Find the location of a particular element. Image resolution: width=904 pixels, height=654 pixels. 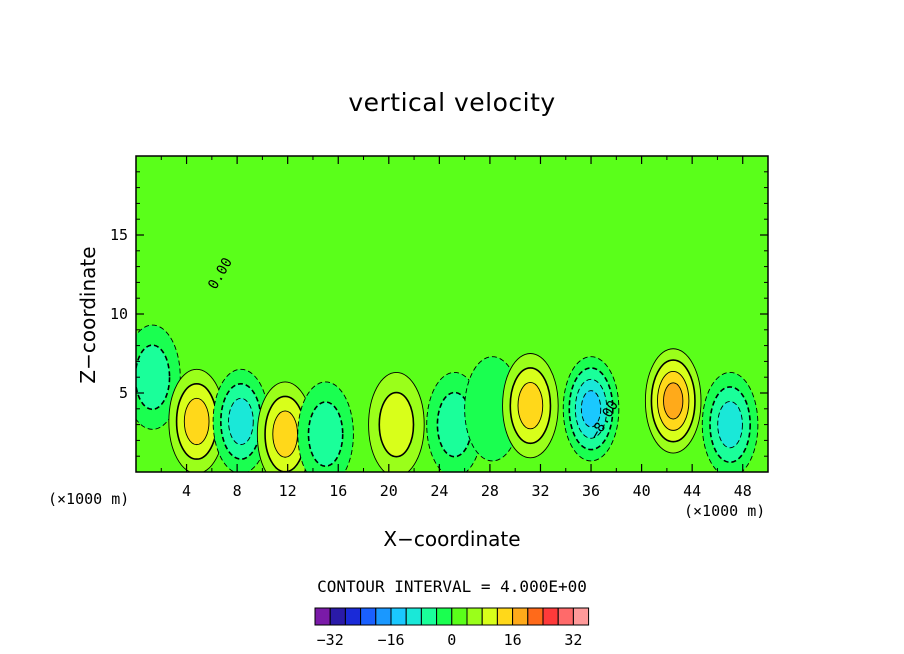

x-axis-label: X−coordinate is located at coordinates (452, 539).